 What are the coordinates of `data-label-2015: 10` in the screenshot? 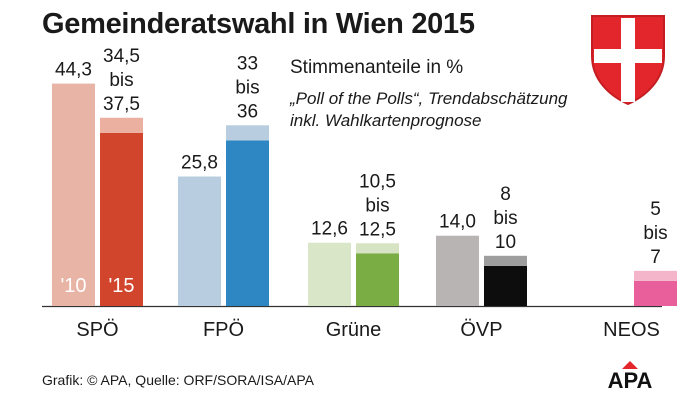 It's located at (505, 242).